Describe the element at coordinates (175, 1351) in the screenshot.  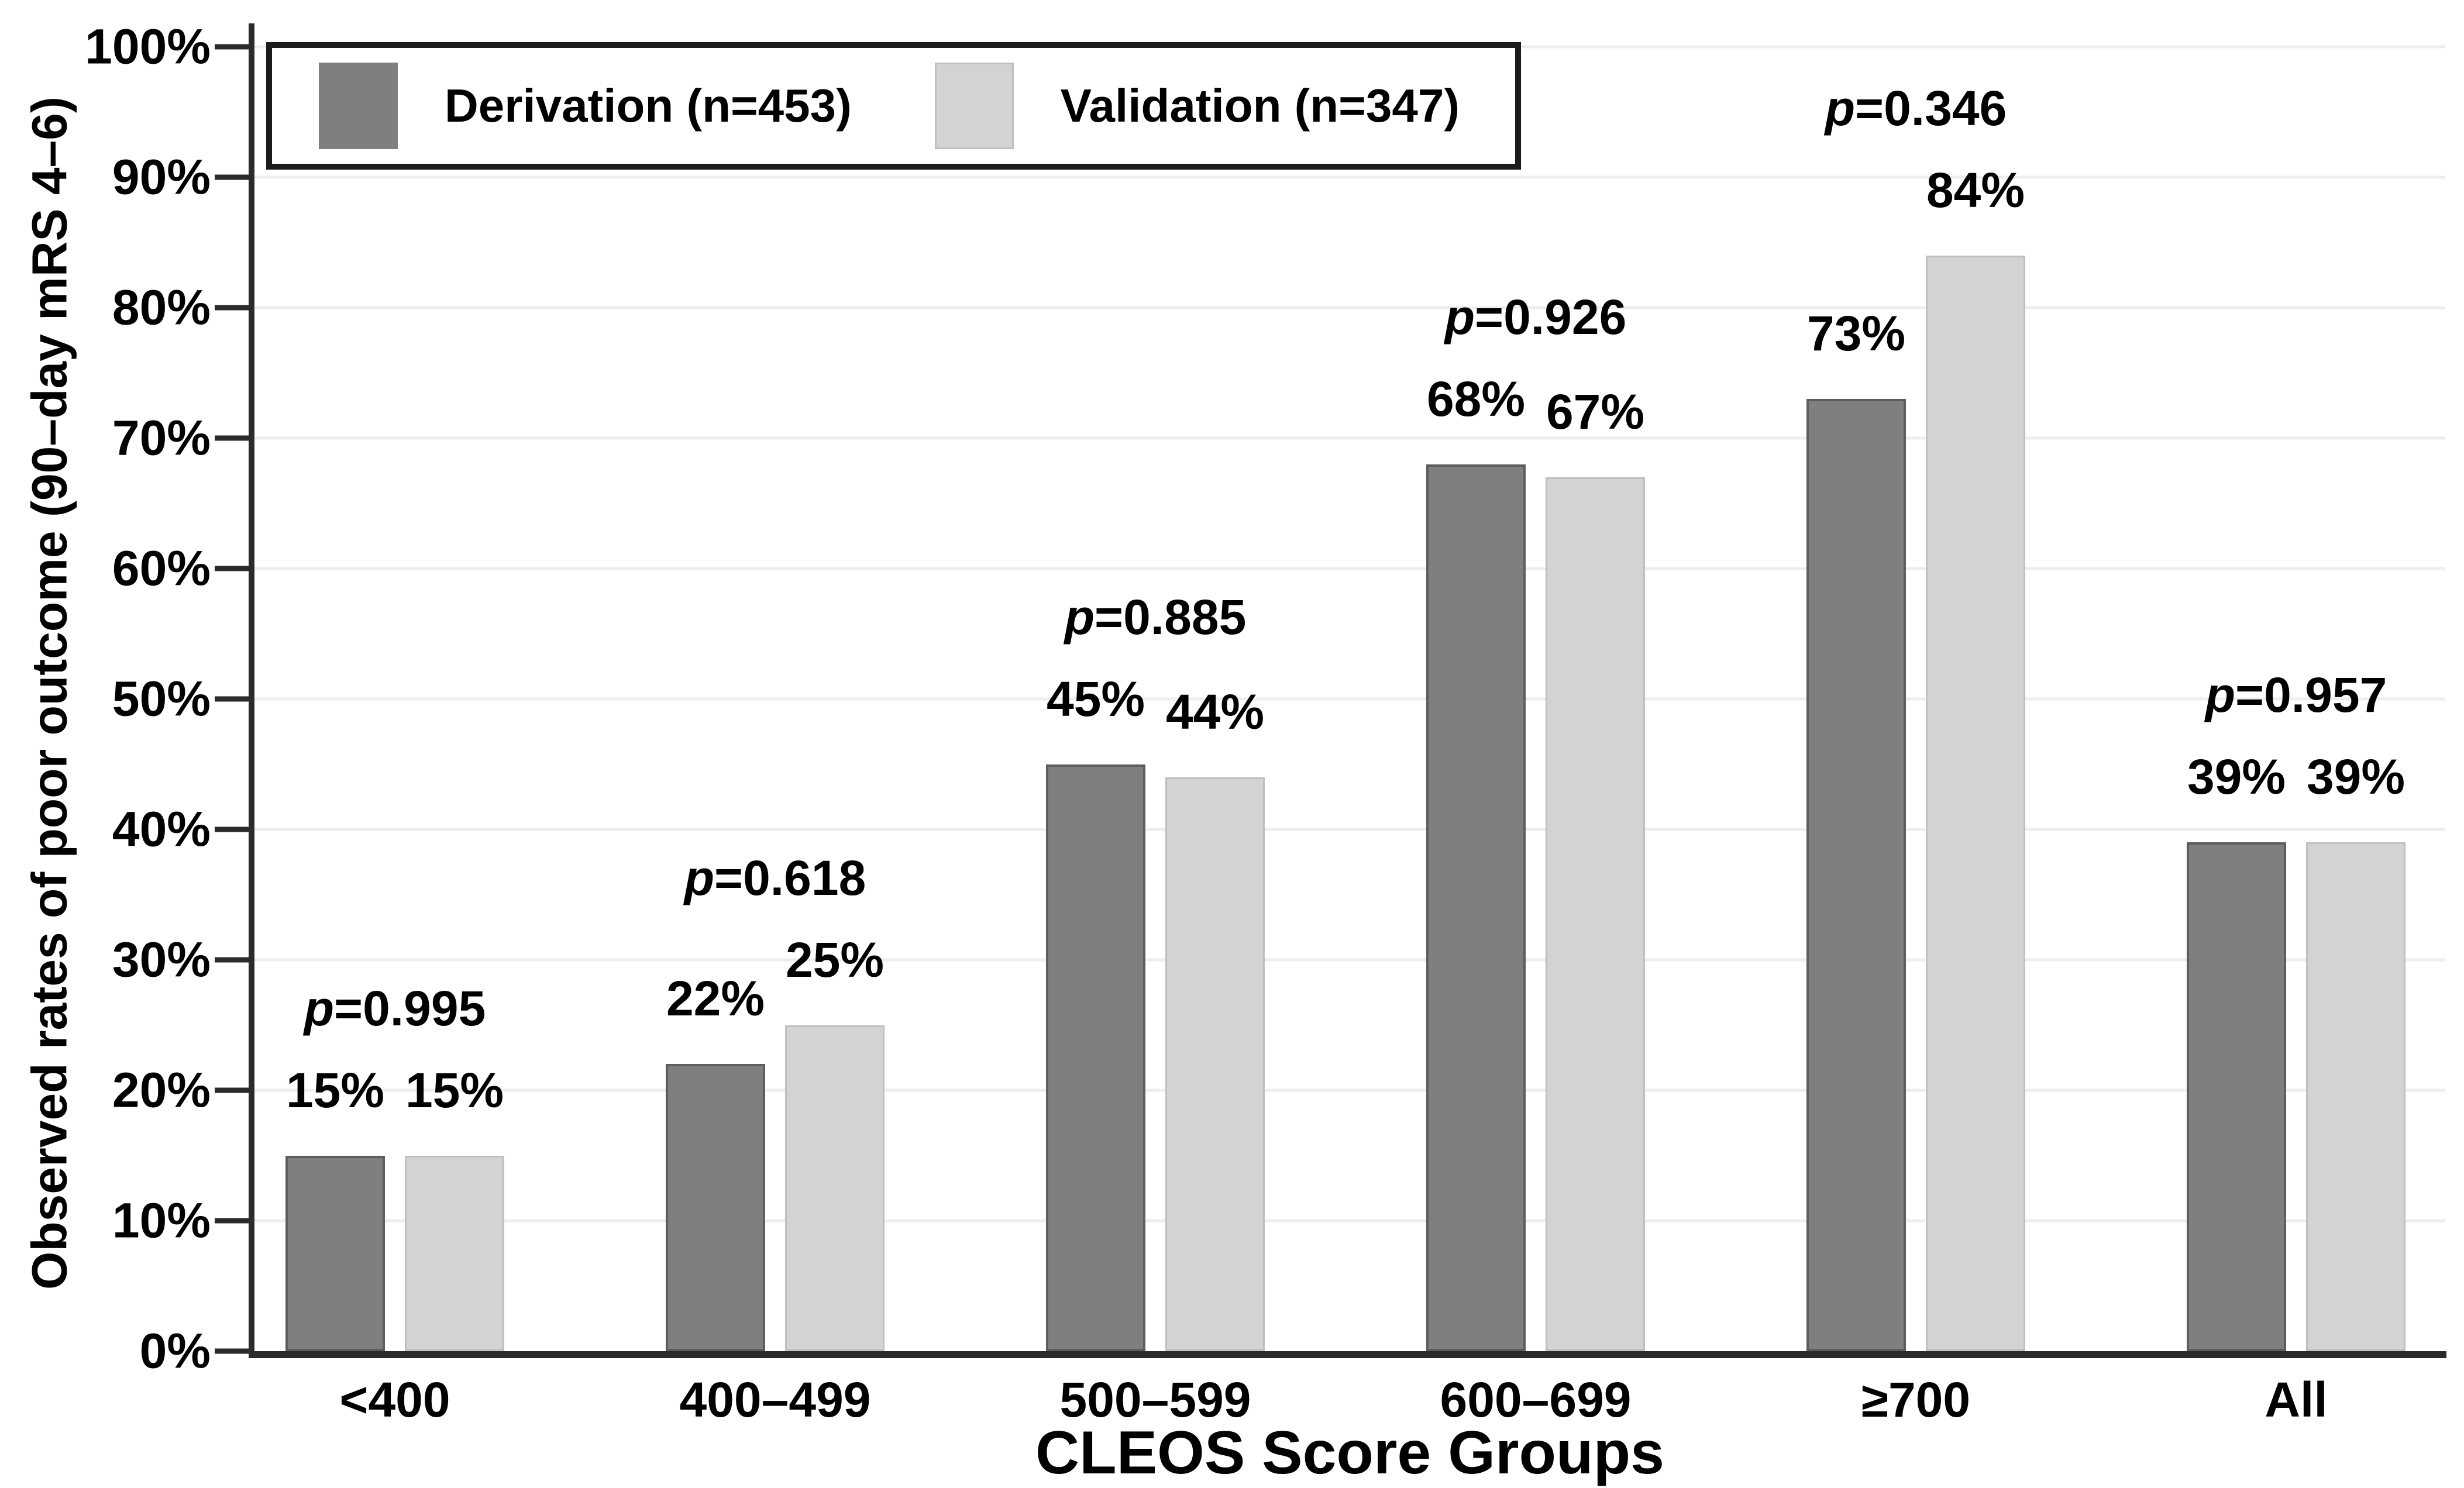
I see `y-tick-label: 0%` at that location.